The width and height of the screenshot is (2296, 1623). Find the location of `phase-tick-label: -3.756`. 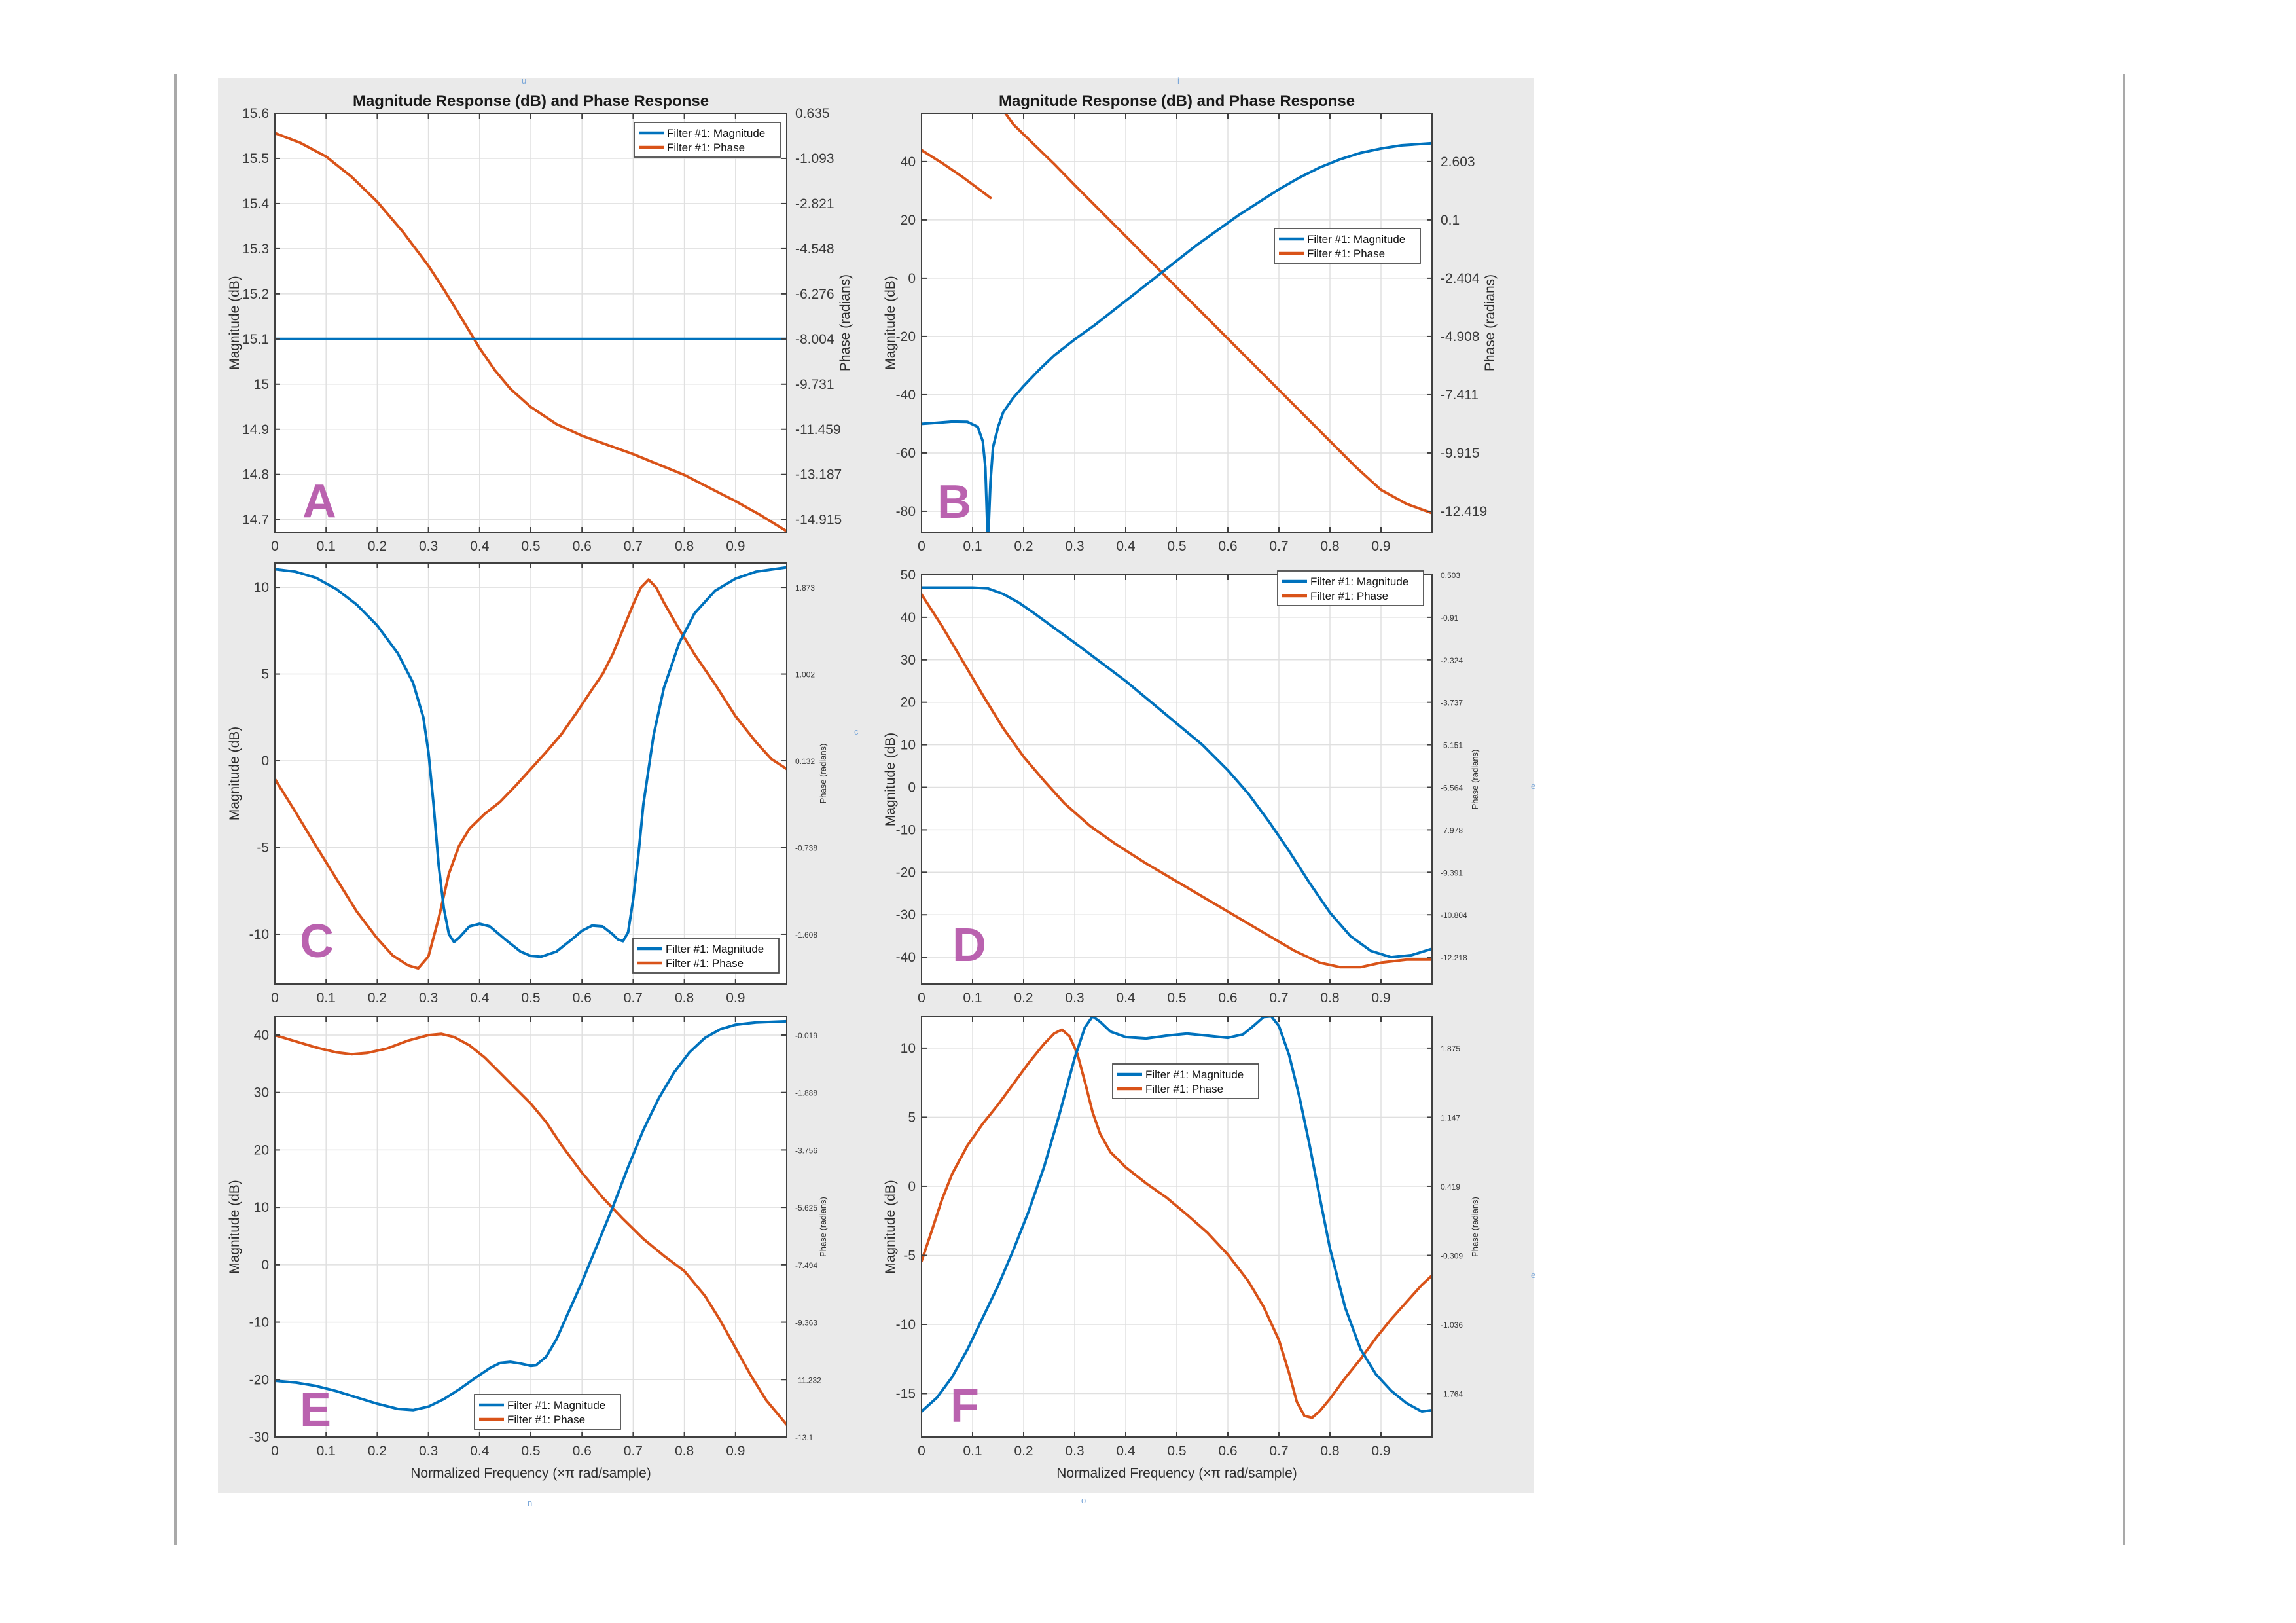

phase-tick-label: -3.756 is located at coordinates (806, 1150).